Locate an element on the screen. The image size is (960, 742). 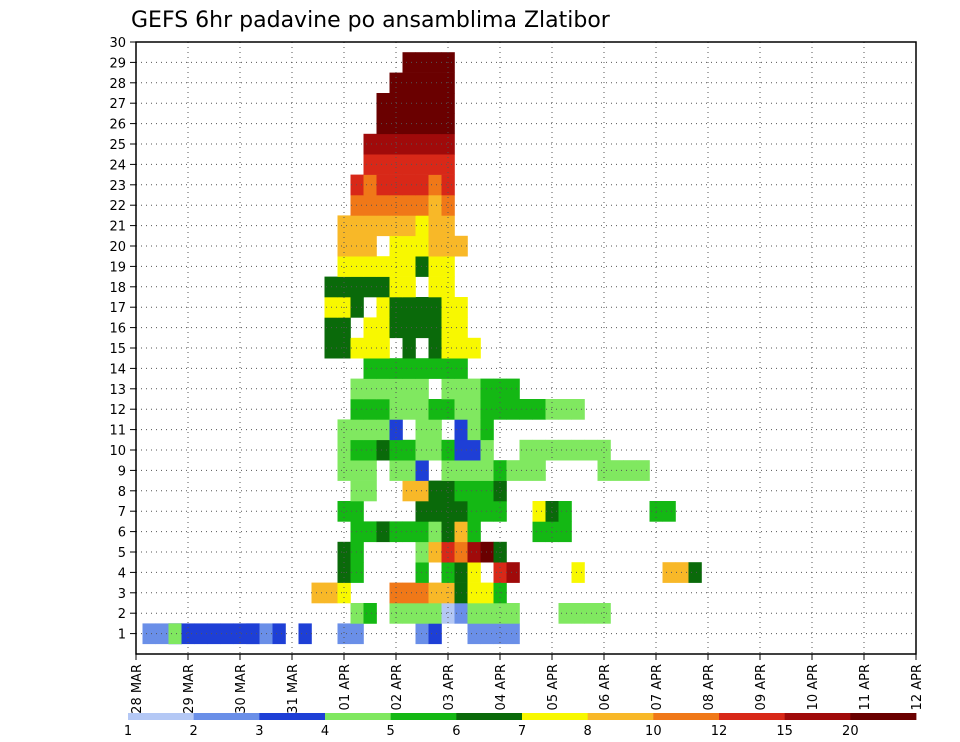
chart-title: GEFS 6hr padavine po ansamblima Zlatibor is located at coordinates (371, 20).